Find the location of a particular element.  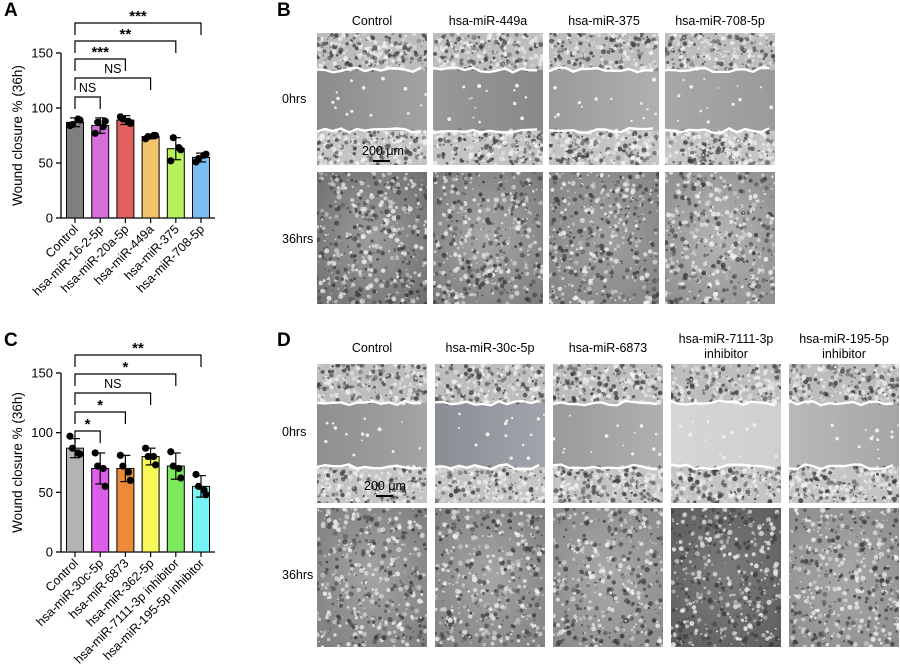

y-axis-label: Wound closure % (36h) is located at coordinates (17, 462).